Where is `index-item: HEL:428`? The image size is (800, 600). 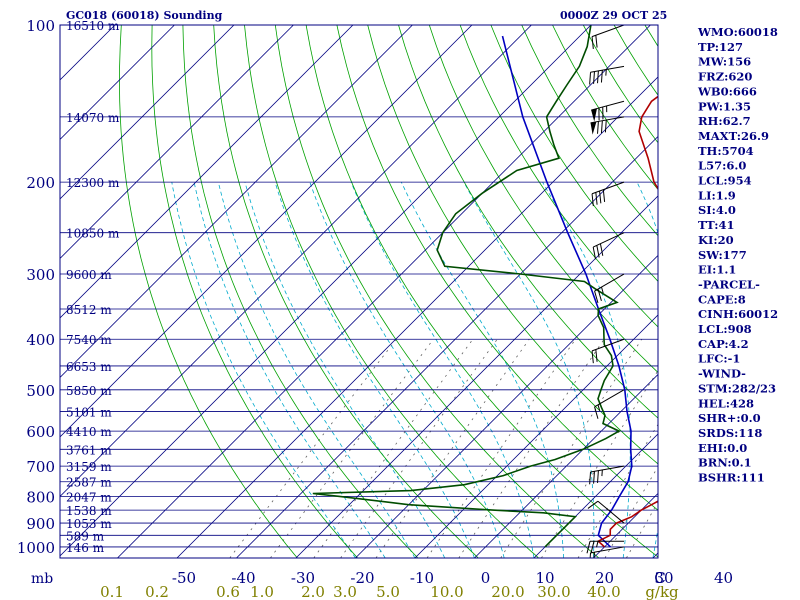 index-item: HEL:428 is located at coordinates (726, 403).